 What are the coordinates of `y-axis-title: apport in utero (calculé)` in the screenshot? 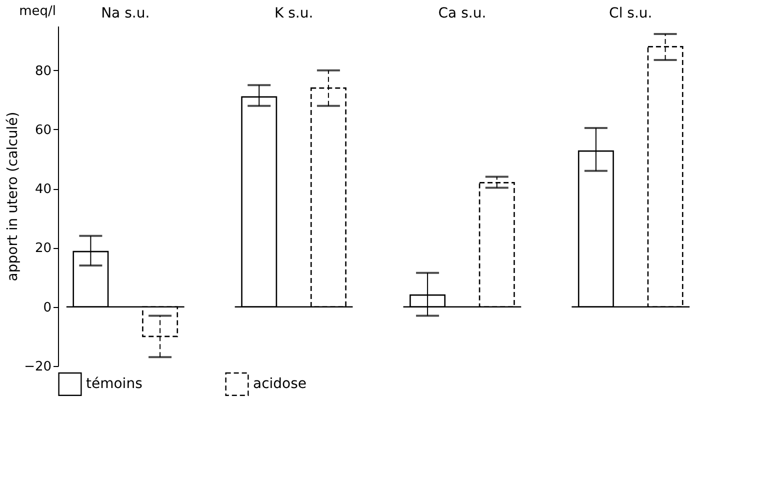 It's located at (13, 197).